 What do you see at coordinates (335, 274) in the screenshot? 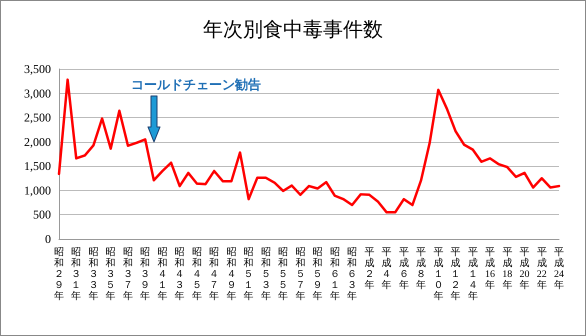
I see `x-tick-label: 昭和６１年` at bounding box center [335, 274].